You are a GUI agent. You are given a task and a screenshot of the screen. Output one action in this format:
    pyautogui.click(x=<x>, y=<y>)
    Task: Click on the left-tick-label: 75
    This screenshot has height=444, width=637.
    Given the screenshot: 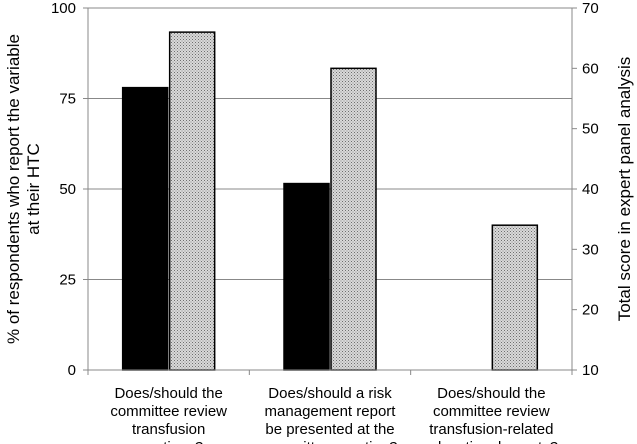 What is the action you would take?
    pyautogui.click(x=67, y=99)
    